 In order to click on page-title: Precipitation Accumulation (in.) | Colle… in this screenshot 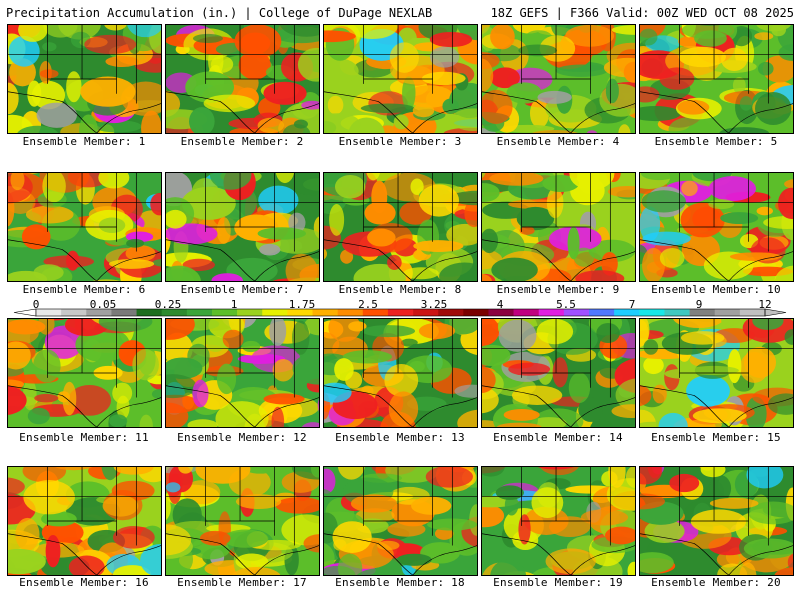, I will do `click(219, 13)`.